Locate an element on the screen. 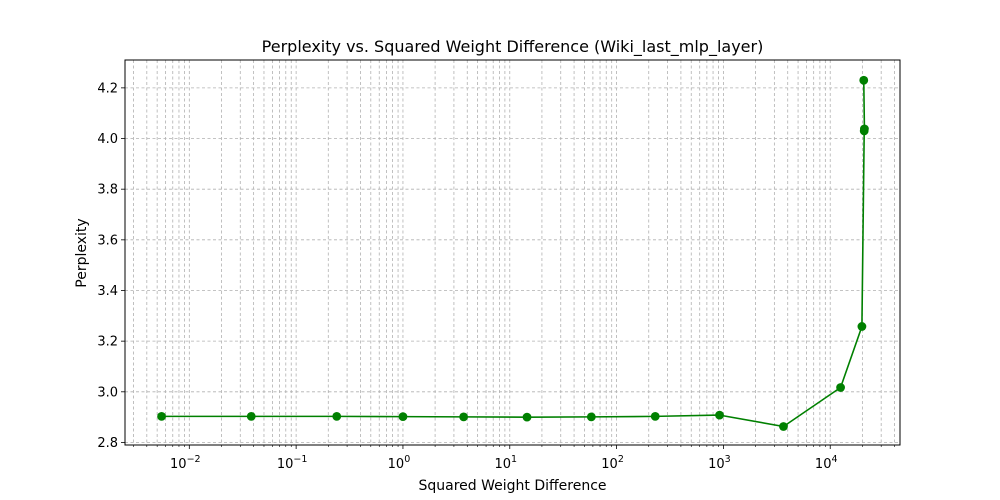  x-tick-label: 10² is located at coordinates (612, 463).